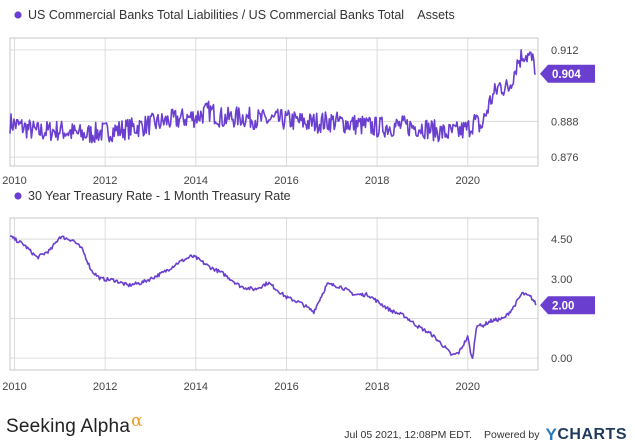  What do you see at coordinates (592, 434) in the screenshot?
I see `ycharts-wordmark: CHARTS` at bounding box center [592, 434].